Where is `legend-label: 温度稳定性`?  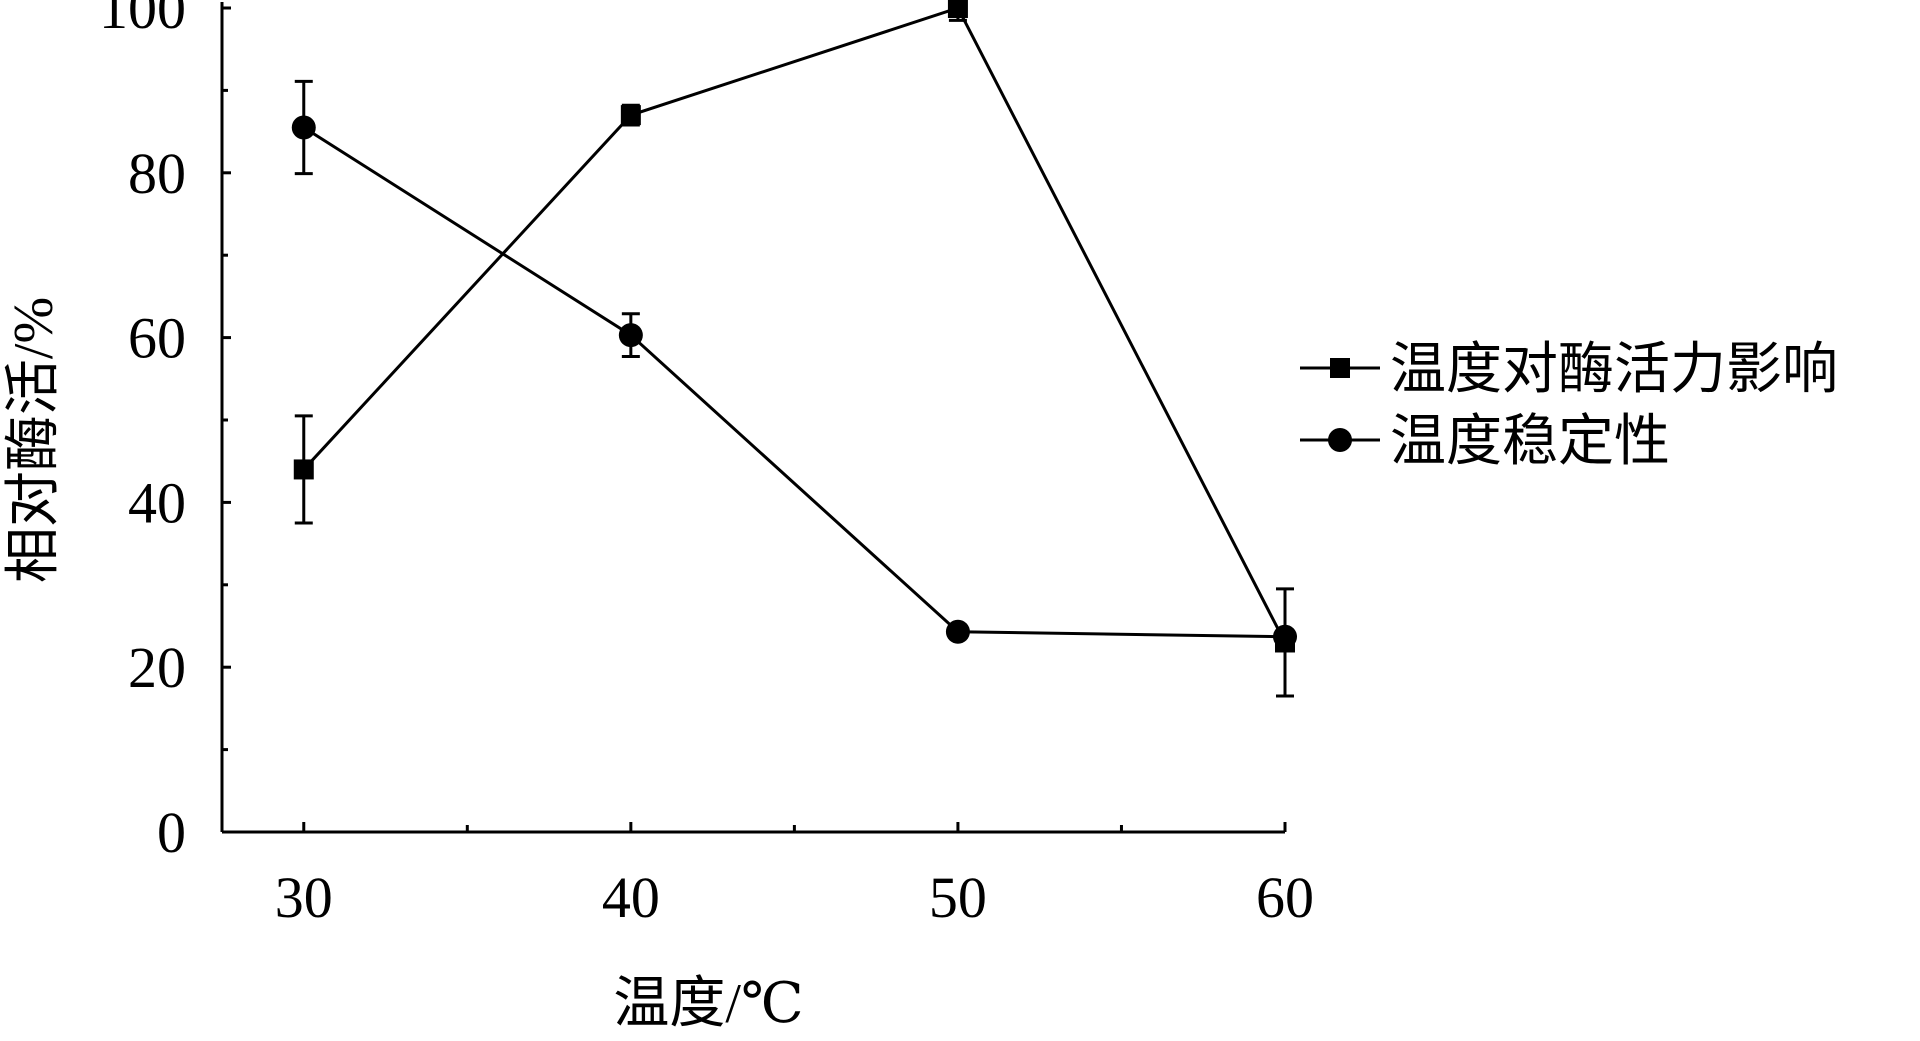 legend-label: 温度稳定性 is located at coordinates (1530, 442).